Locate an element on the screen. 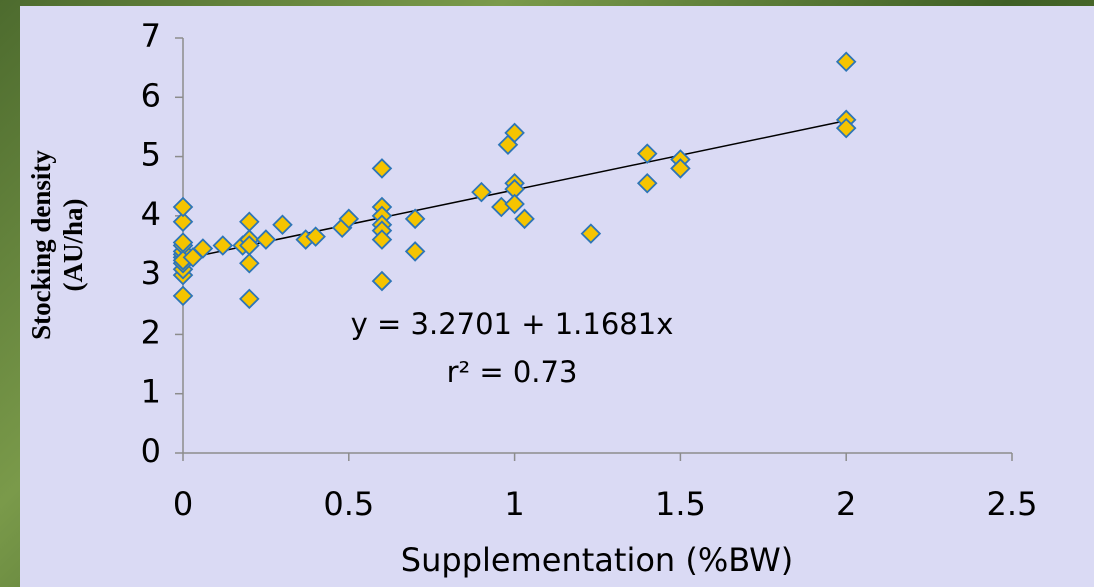 The width and height of the screenshot is (1094, 587). y-axis-label: (AU/ha) is located at coordinates (73, 245).